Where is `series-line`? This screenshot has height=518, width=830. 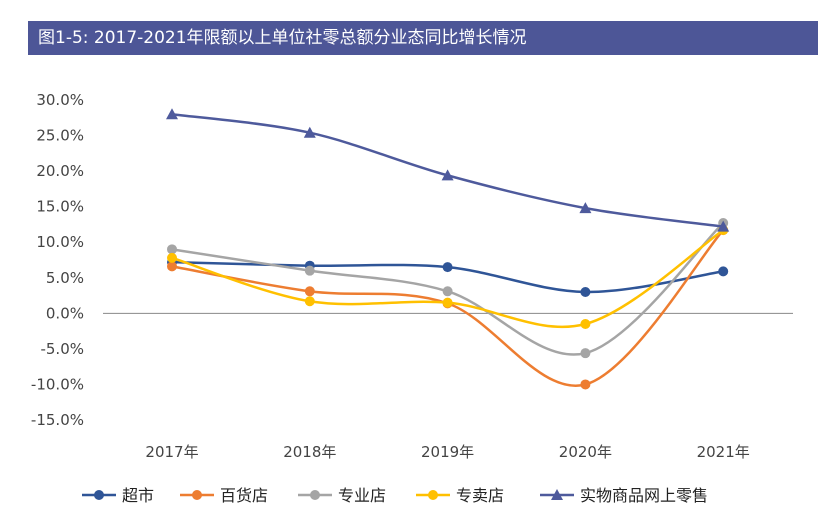 series-line is located at coordinates (447, 279).